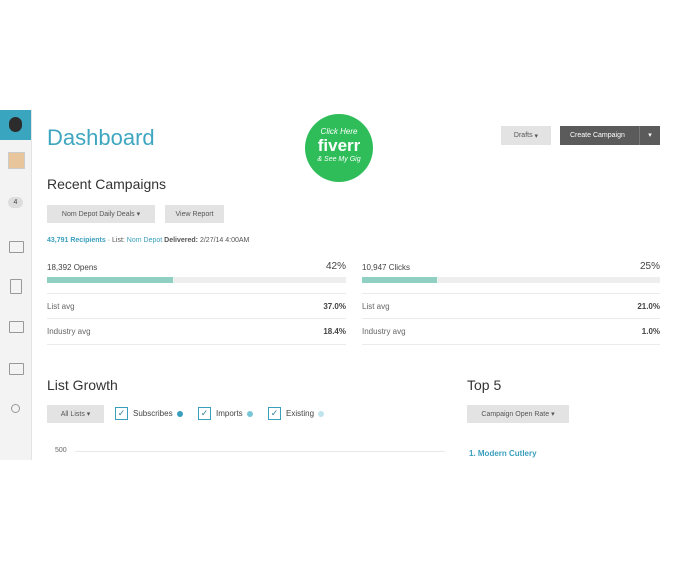 The height and width of the screenshot is (570, 680). I want to click on badge-line: & See My Gig, so click(339, 159).